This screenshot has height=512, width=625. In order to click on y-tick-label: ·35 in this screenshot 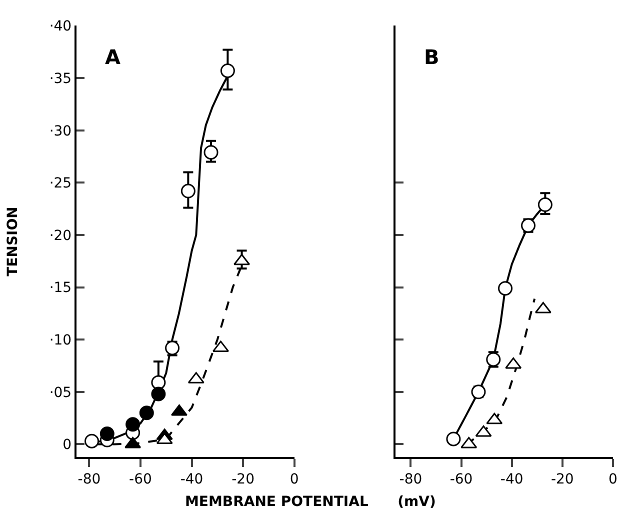, I will do `click(60, 78)`.